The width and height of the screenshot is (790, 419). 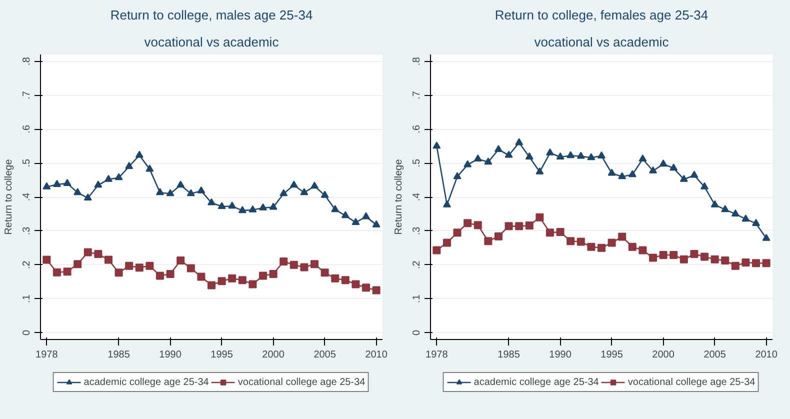 I want to click on y-tick-label: .1, so click(x=417, y=298).